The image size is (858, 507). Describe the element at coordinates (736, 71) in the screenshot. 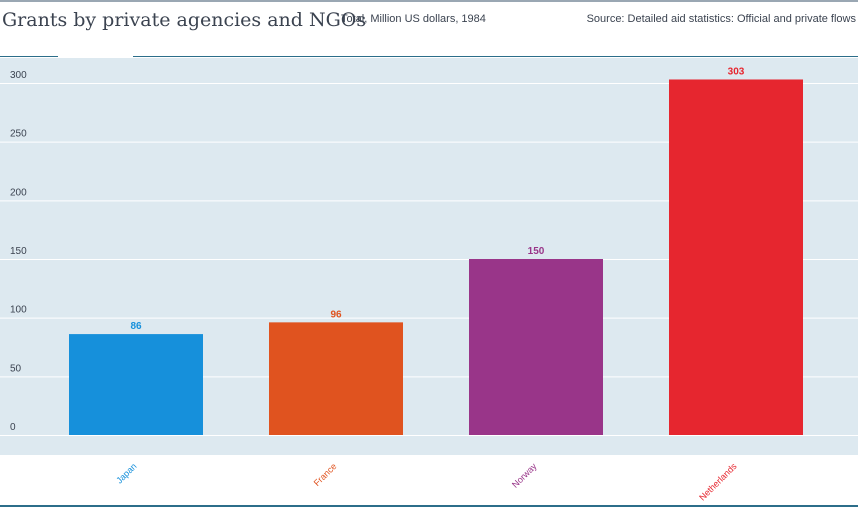

I see `data-label: 303` at that location.